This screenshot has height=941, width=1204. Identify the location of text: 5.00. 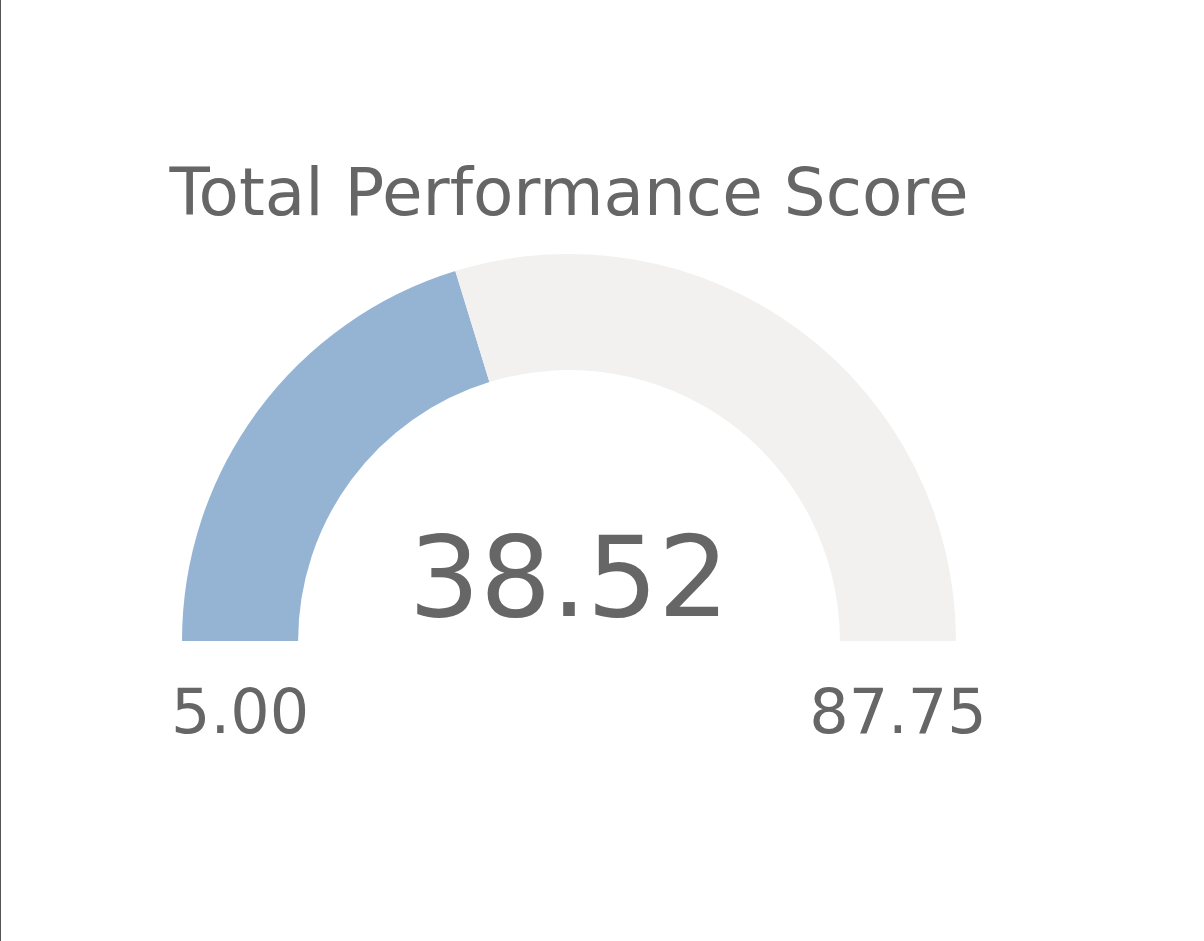
(240, 711).